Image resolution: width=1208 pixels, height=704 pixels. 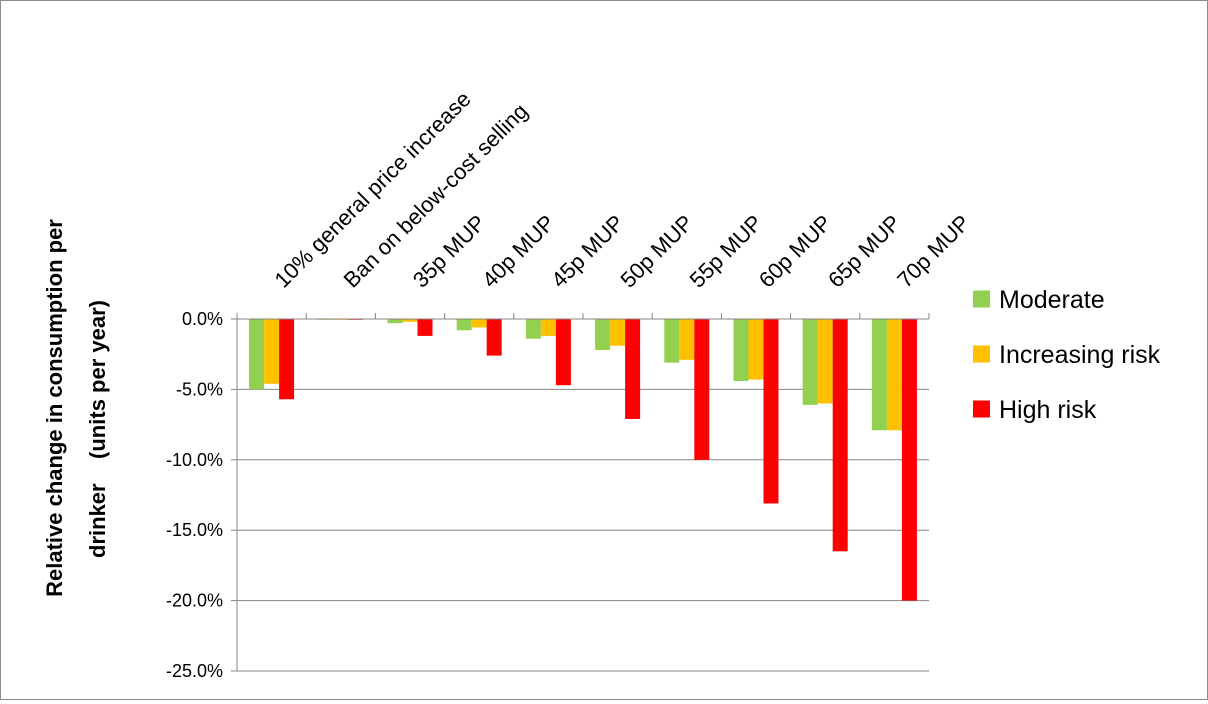 I want to click on category-label: 60p MUP, so click(x=795, y=251).